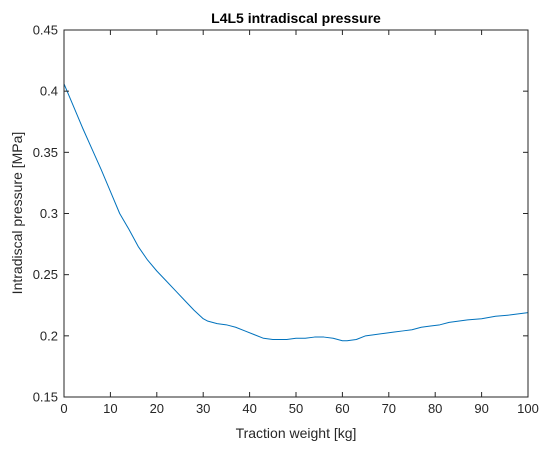 The height and width of the screenshot is (449, 542). Describe the element at coordinates (249, 408) in the screenshot. I see `x-tick-label: 40` at that location.